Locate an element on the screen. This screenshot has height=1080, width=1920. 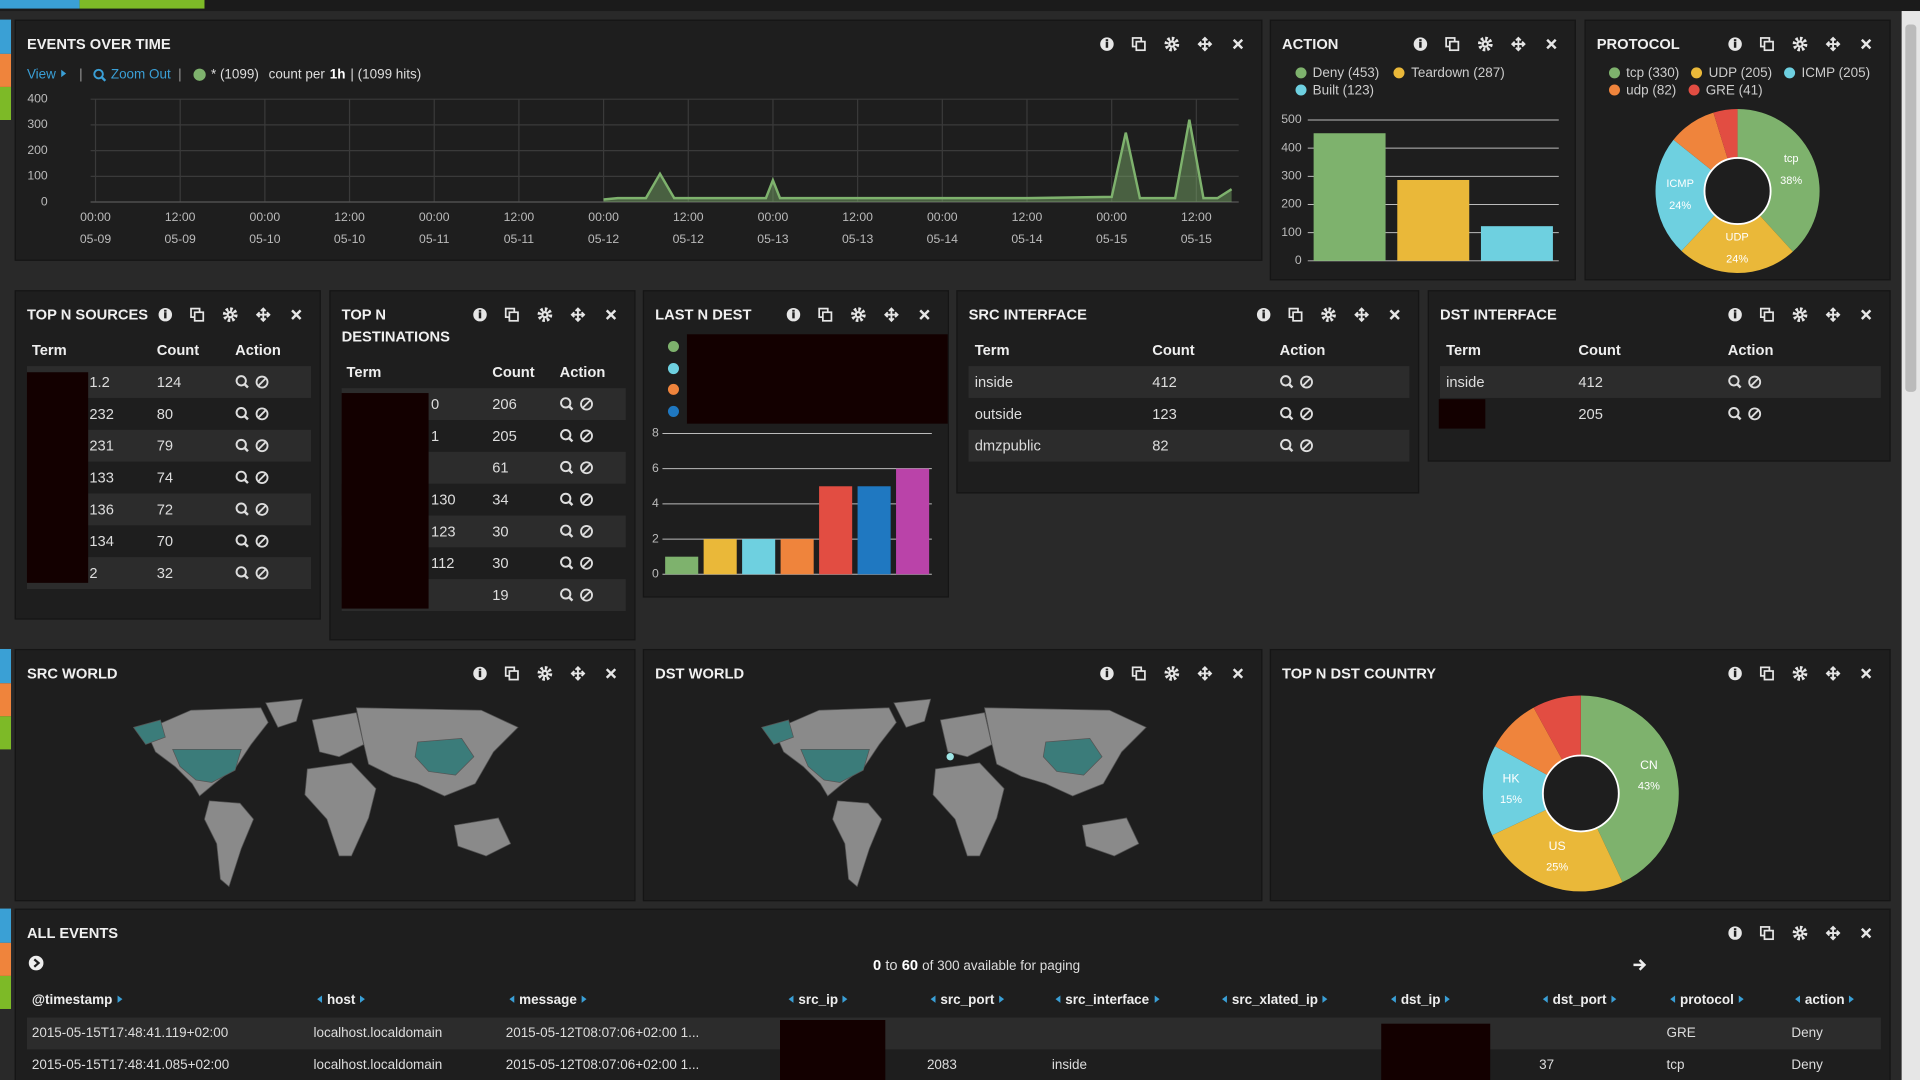
column-header: @timestamp is located at coordinates (79, 1000).